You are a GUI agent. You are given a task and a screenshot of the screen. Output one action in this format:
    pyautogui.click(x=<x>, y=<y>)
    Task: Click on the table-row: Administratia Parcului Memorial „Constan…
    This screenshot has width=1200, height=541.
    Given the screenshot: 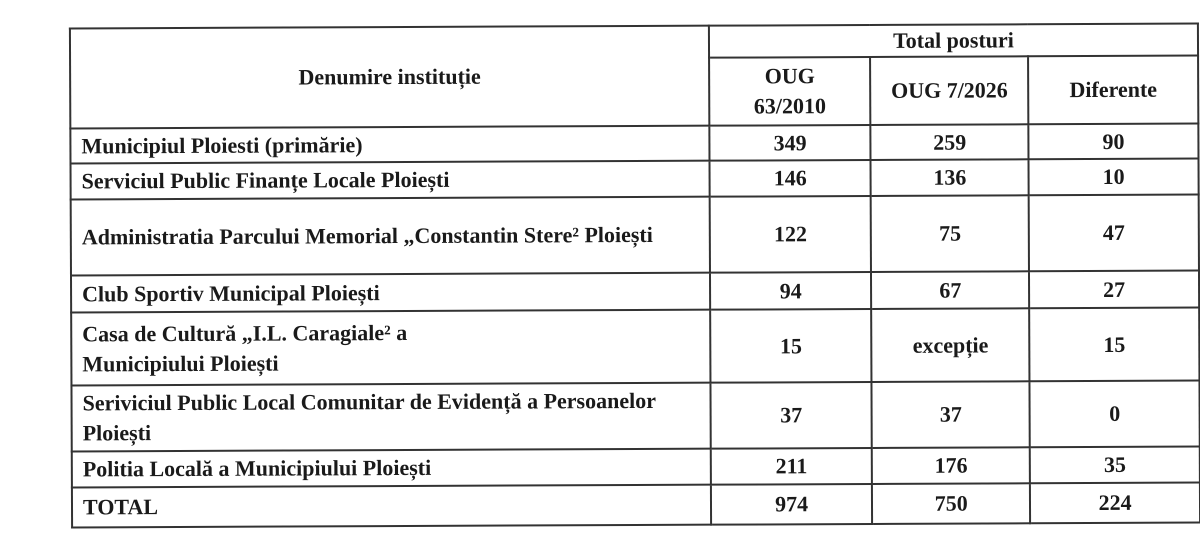 What is the action you would take?
    pyautogui.click(x=634, y=235)
    